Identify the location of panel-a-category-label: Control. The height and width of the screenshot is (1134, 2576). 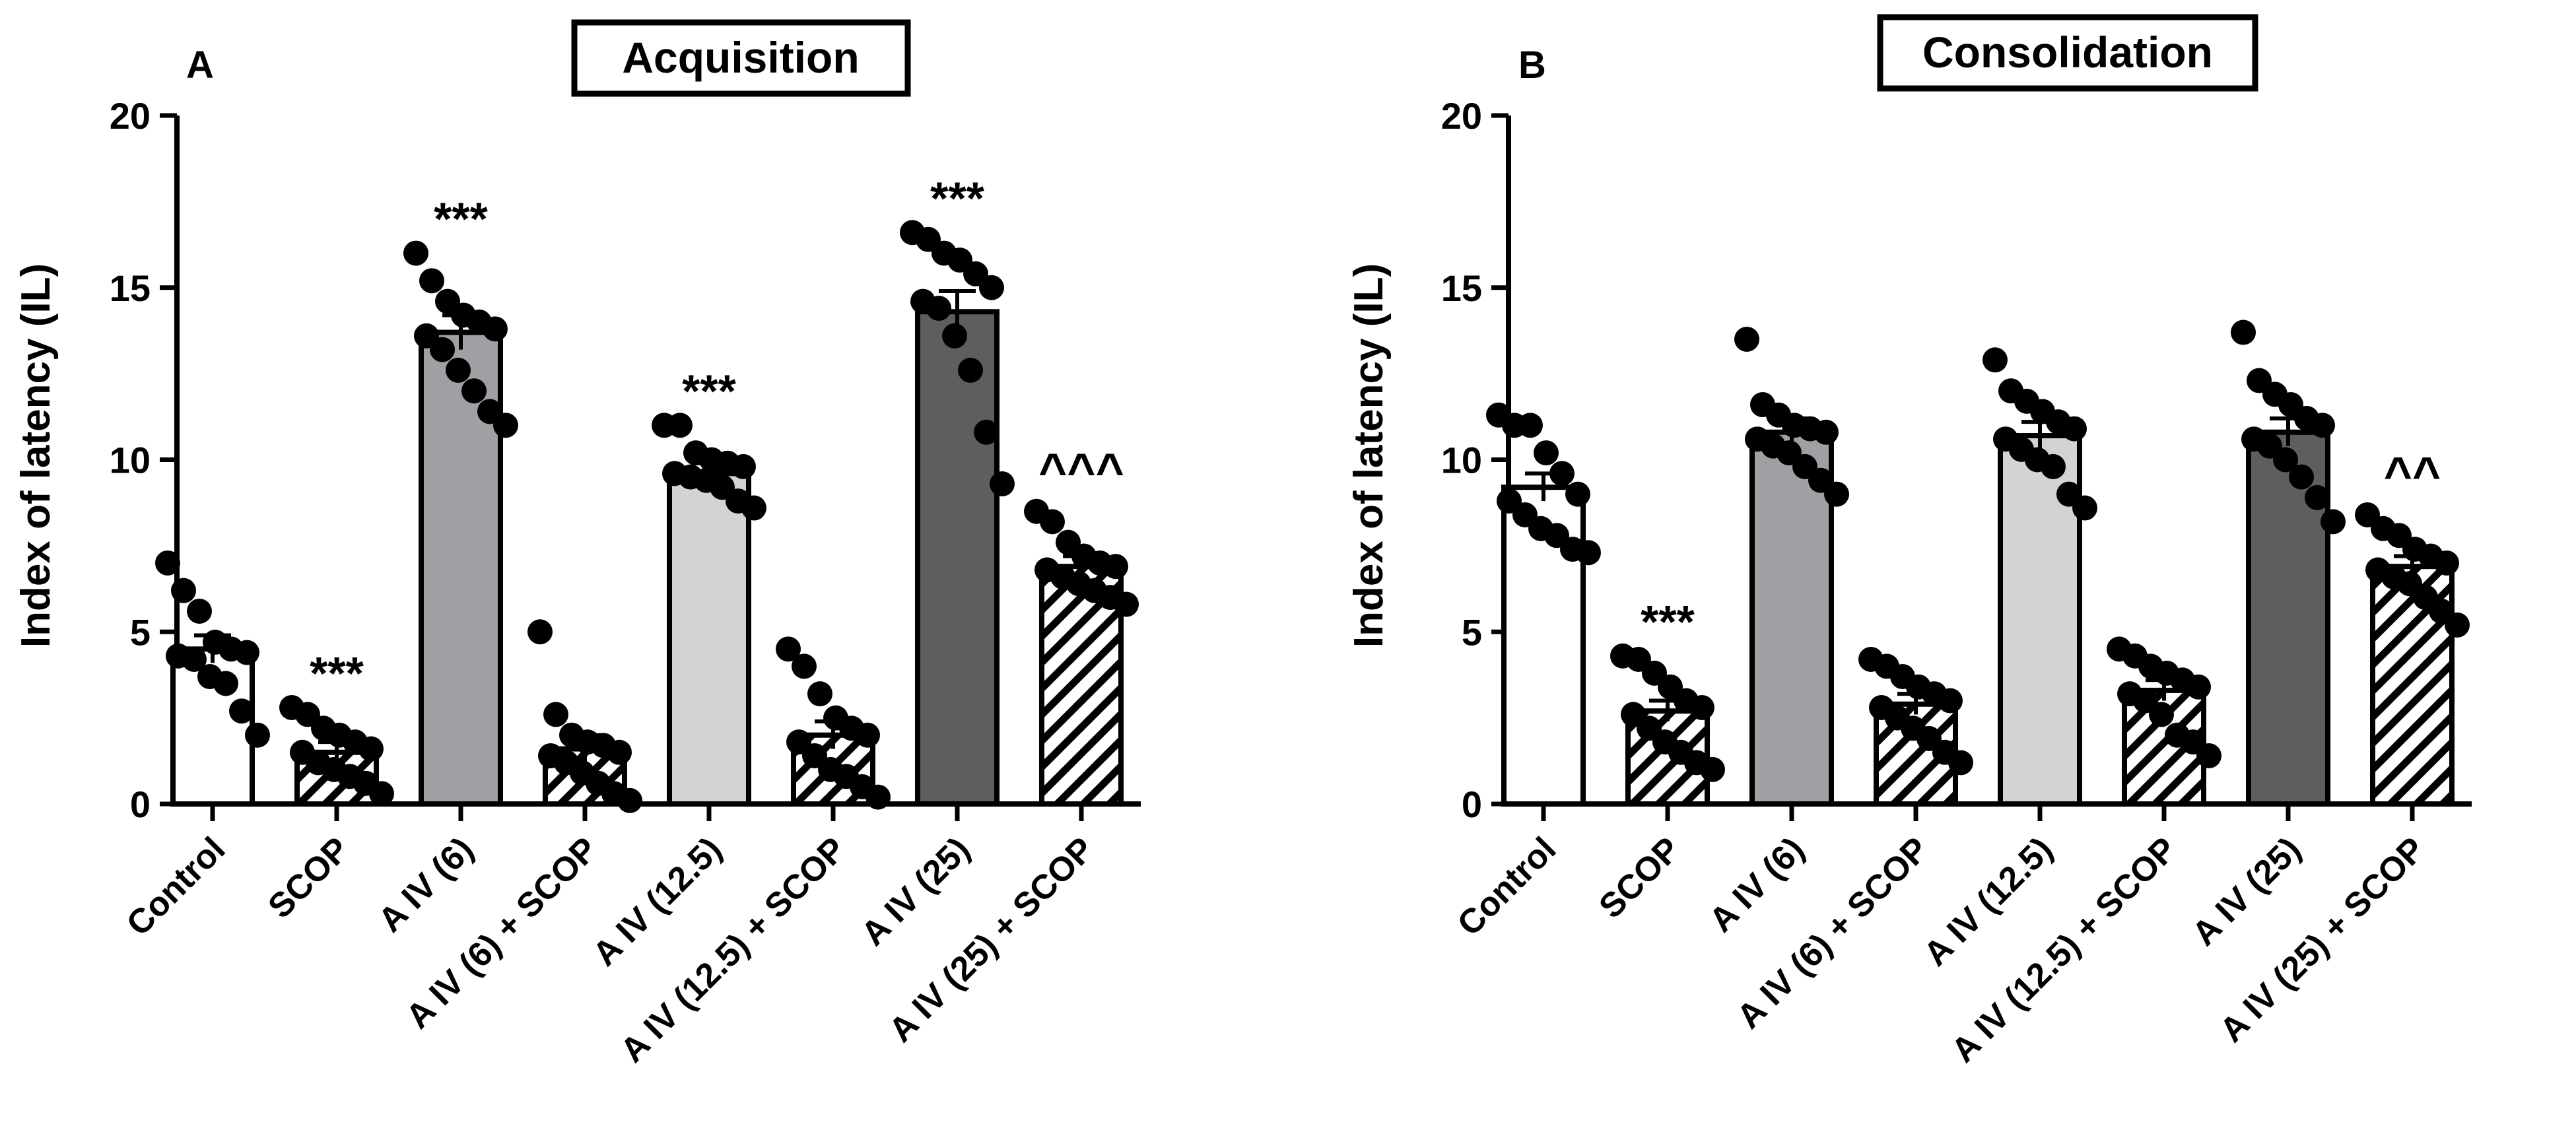
(176, 886).